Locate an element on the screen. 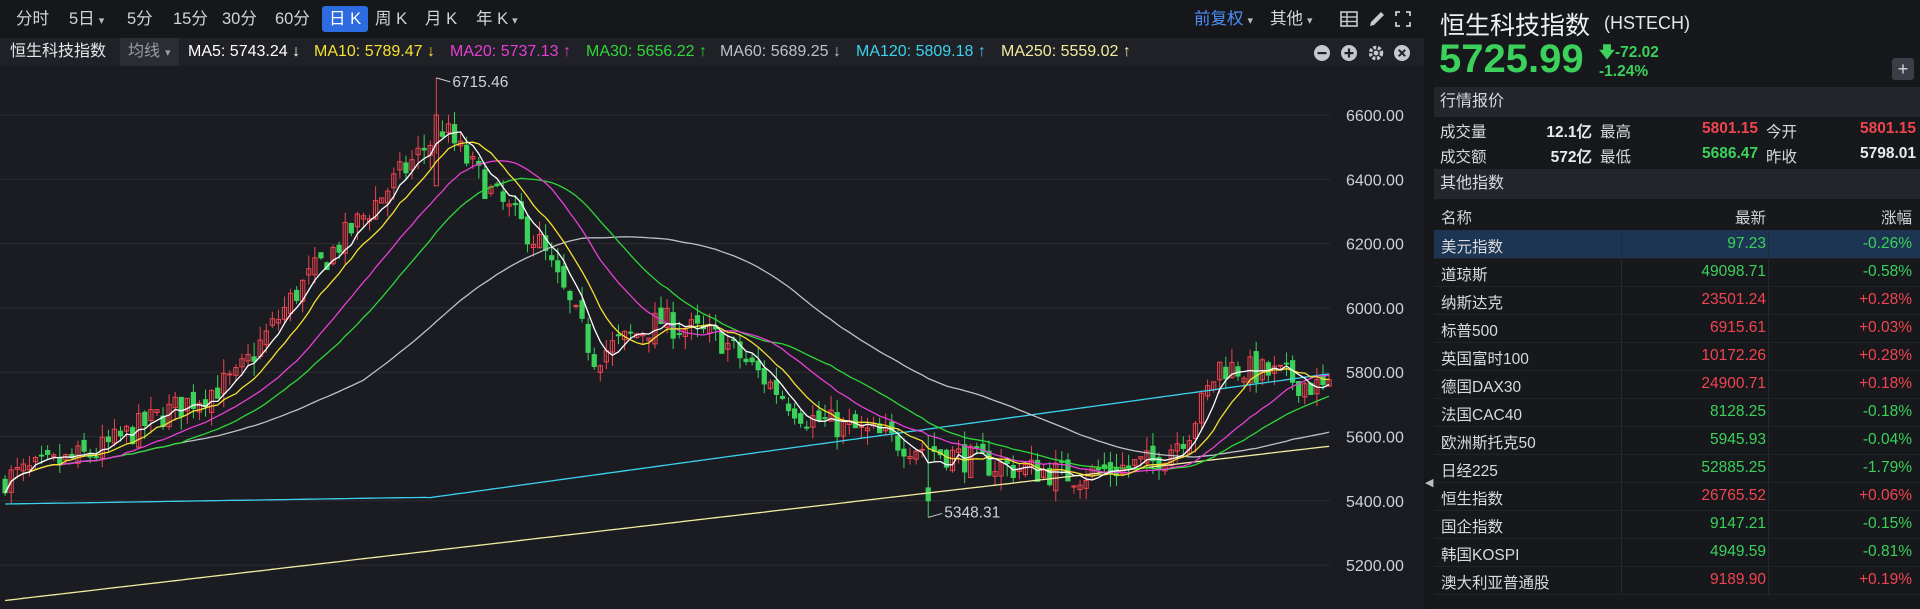 Image resolution: width=1920 pixels, height=609 pixels. period-tab-0: 分时 is located at coordinates (32, 19).